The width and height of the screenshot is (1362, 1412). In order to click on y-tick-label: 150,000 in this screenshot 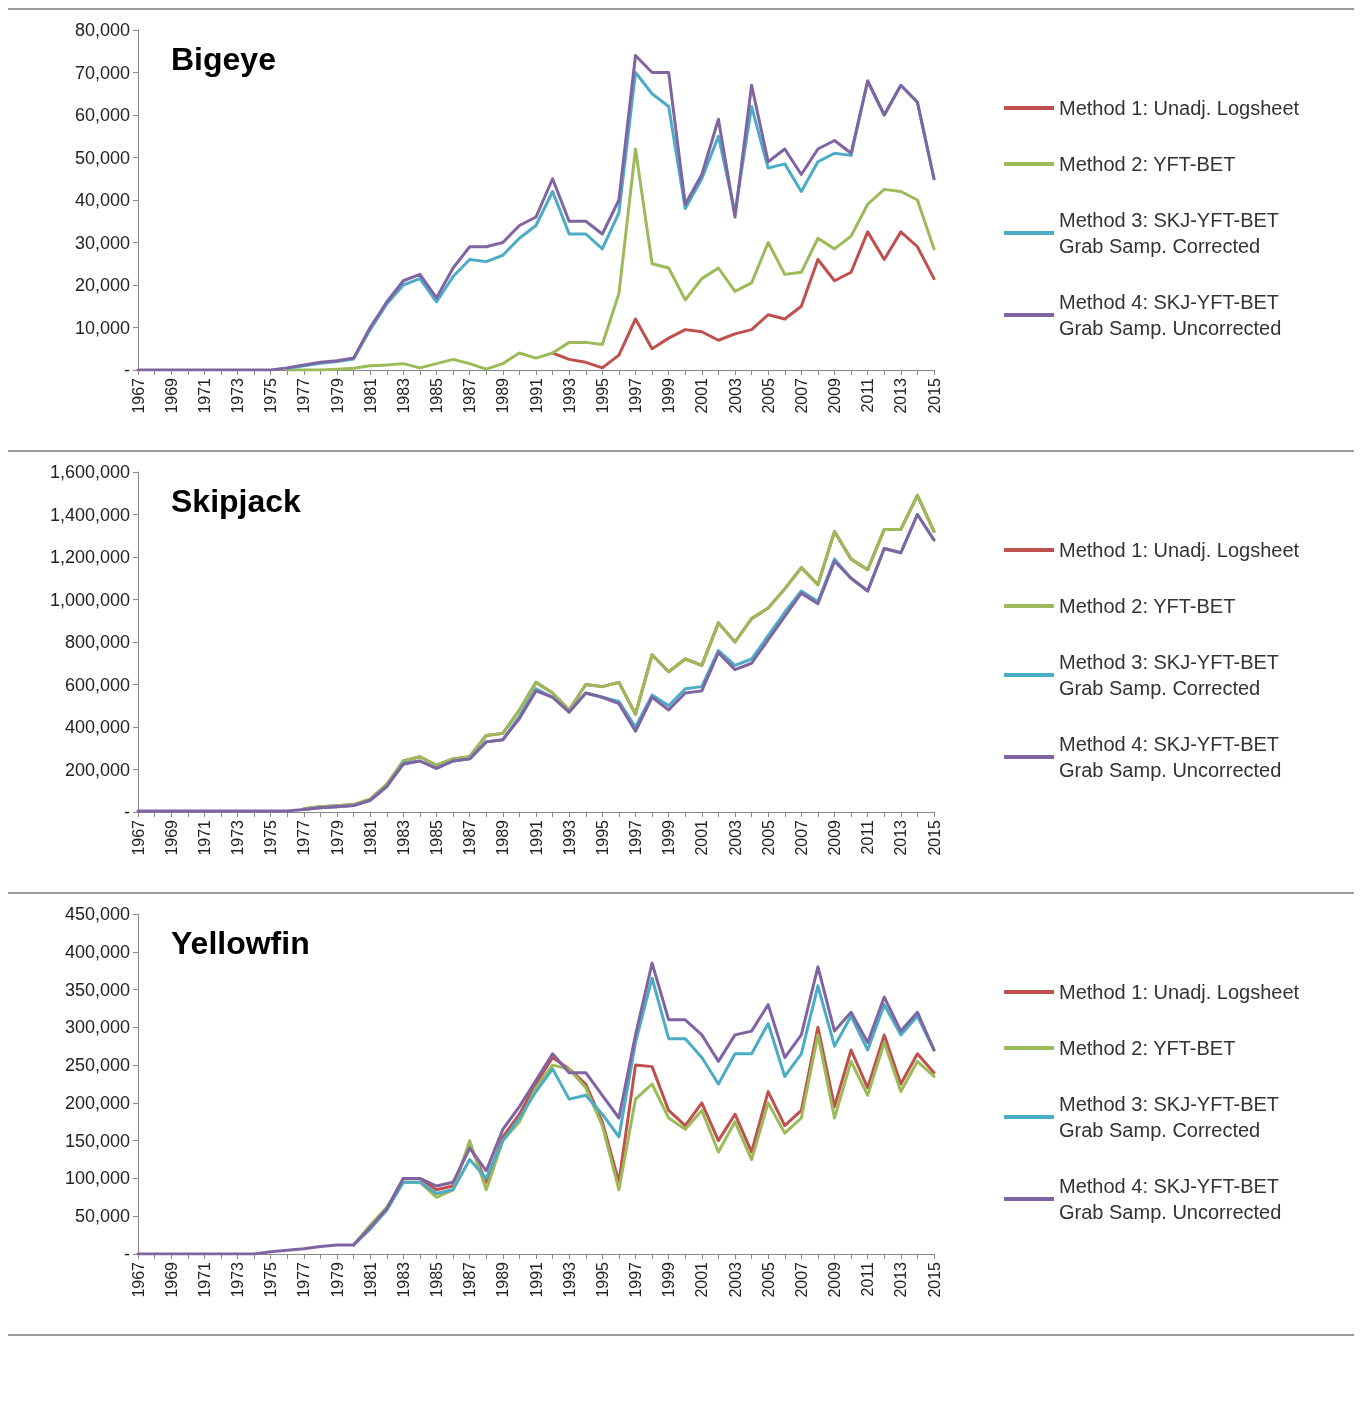, I will do `click(97, 1140)`.